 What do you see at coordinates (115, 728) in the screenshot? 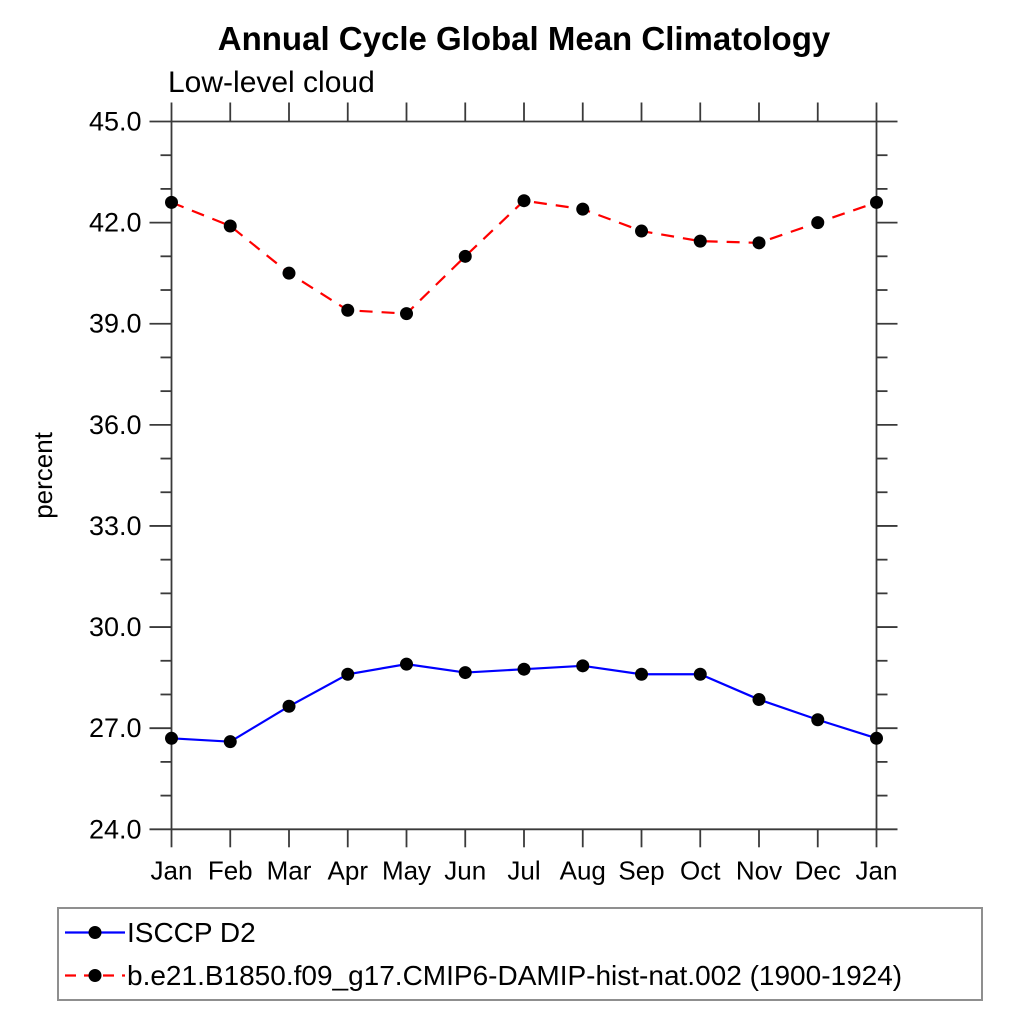
I see `y-tick-label: 27.0` at bounding box center [115, 728].